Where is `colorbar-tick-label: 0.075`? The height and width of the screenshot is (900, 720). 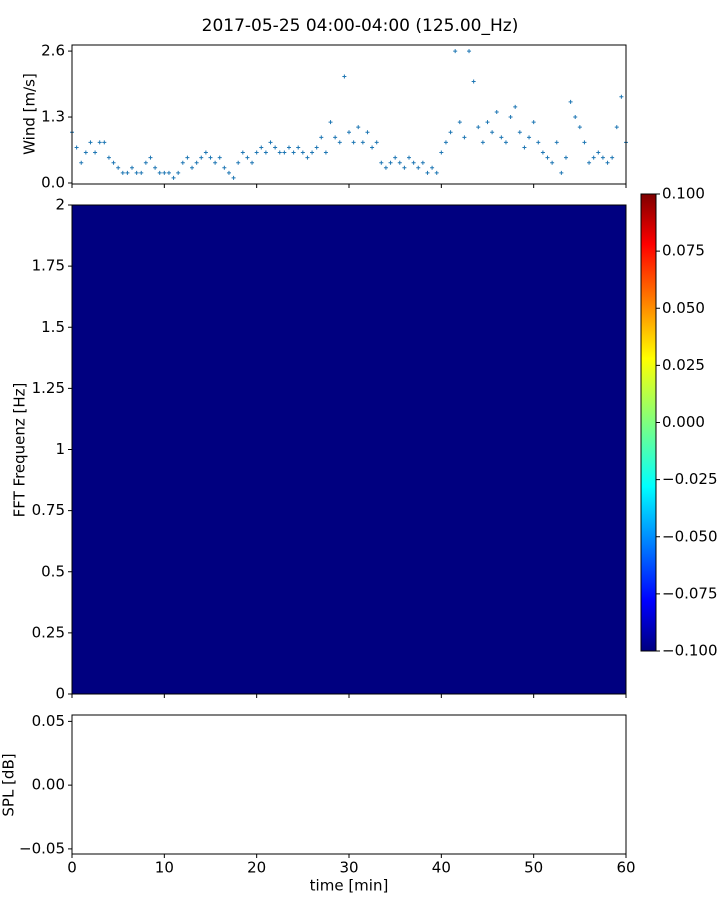
colorbar-tick-label: 0.075 is located at coordinates (683, 251).